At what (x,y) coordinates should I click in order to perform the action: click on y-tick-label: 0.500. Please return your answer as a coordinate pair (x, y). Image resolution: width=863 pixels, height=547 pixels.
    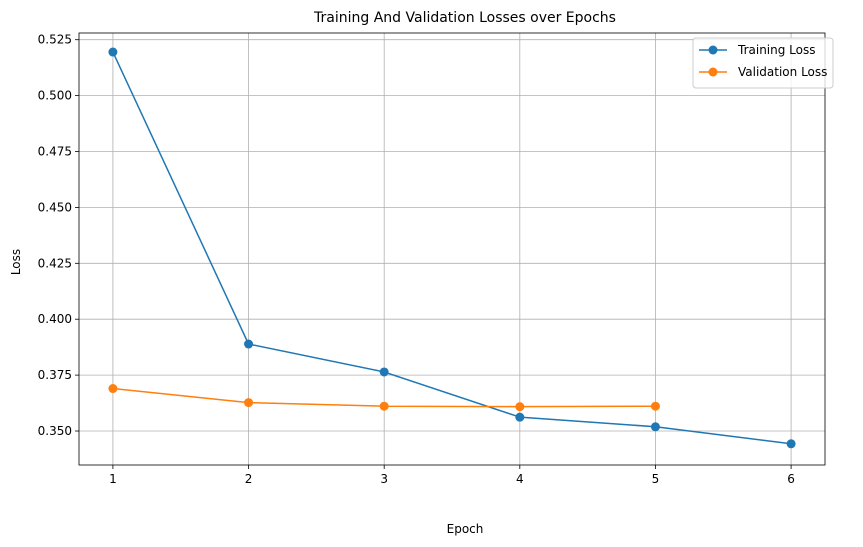
    Looking at the image, I should click on (55, 96).